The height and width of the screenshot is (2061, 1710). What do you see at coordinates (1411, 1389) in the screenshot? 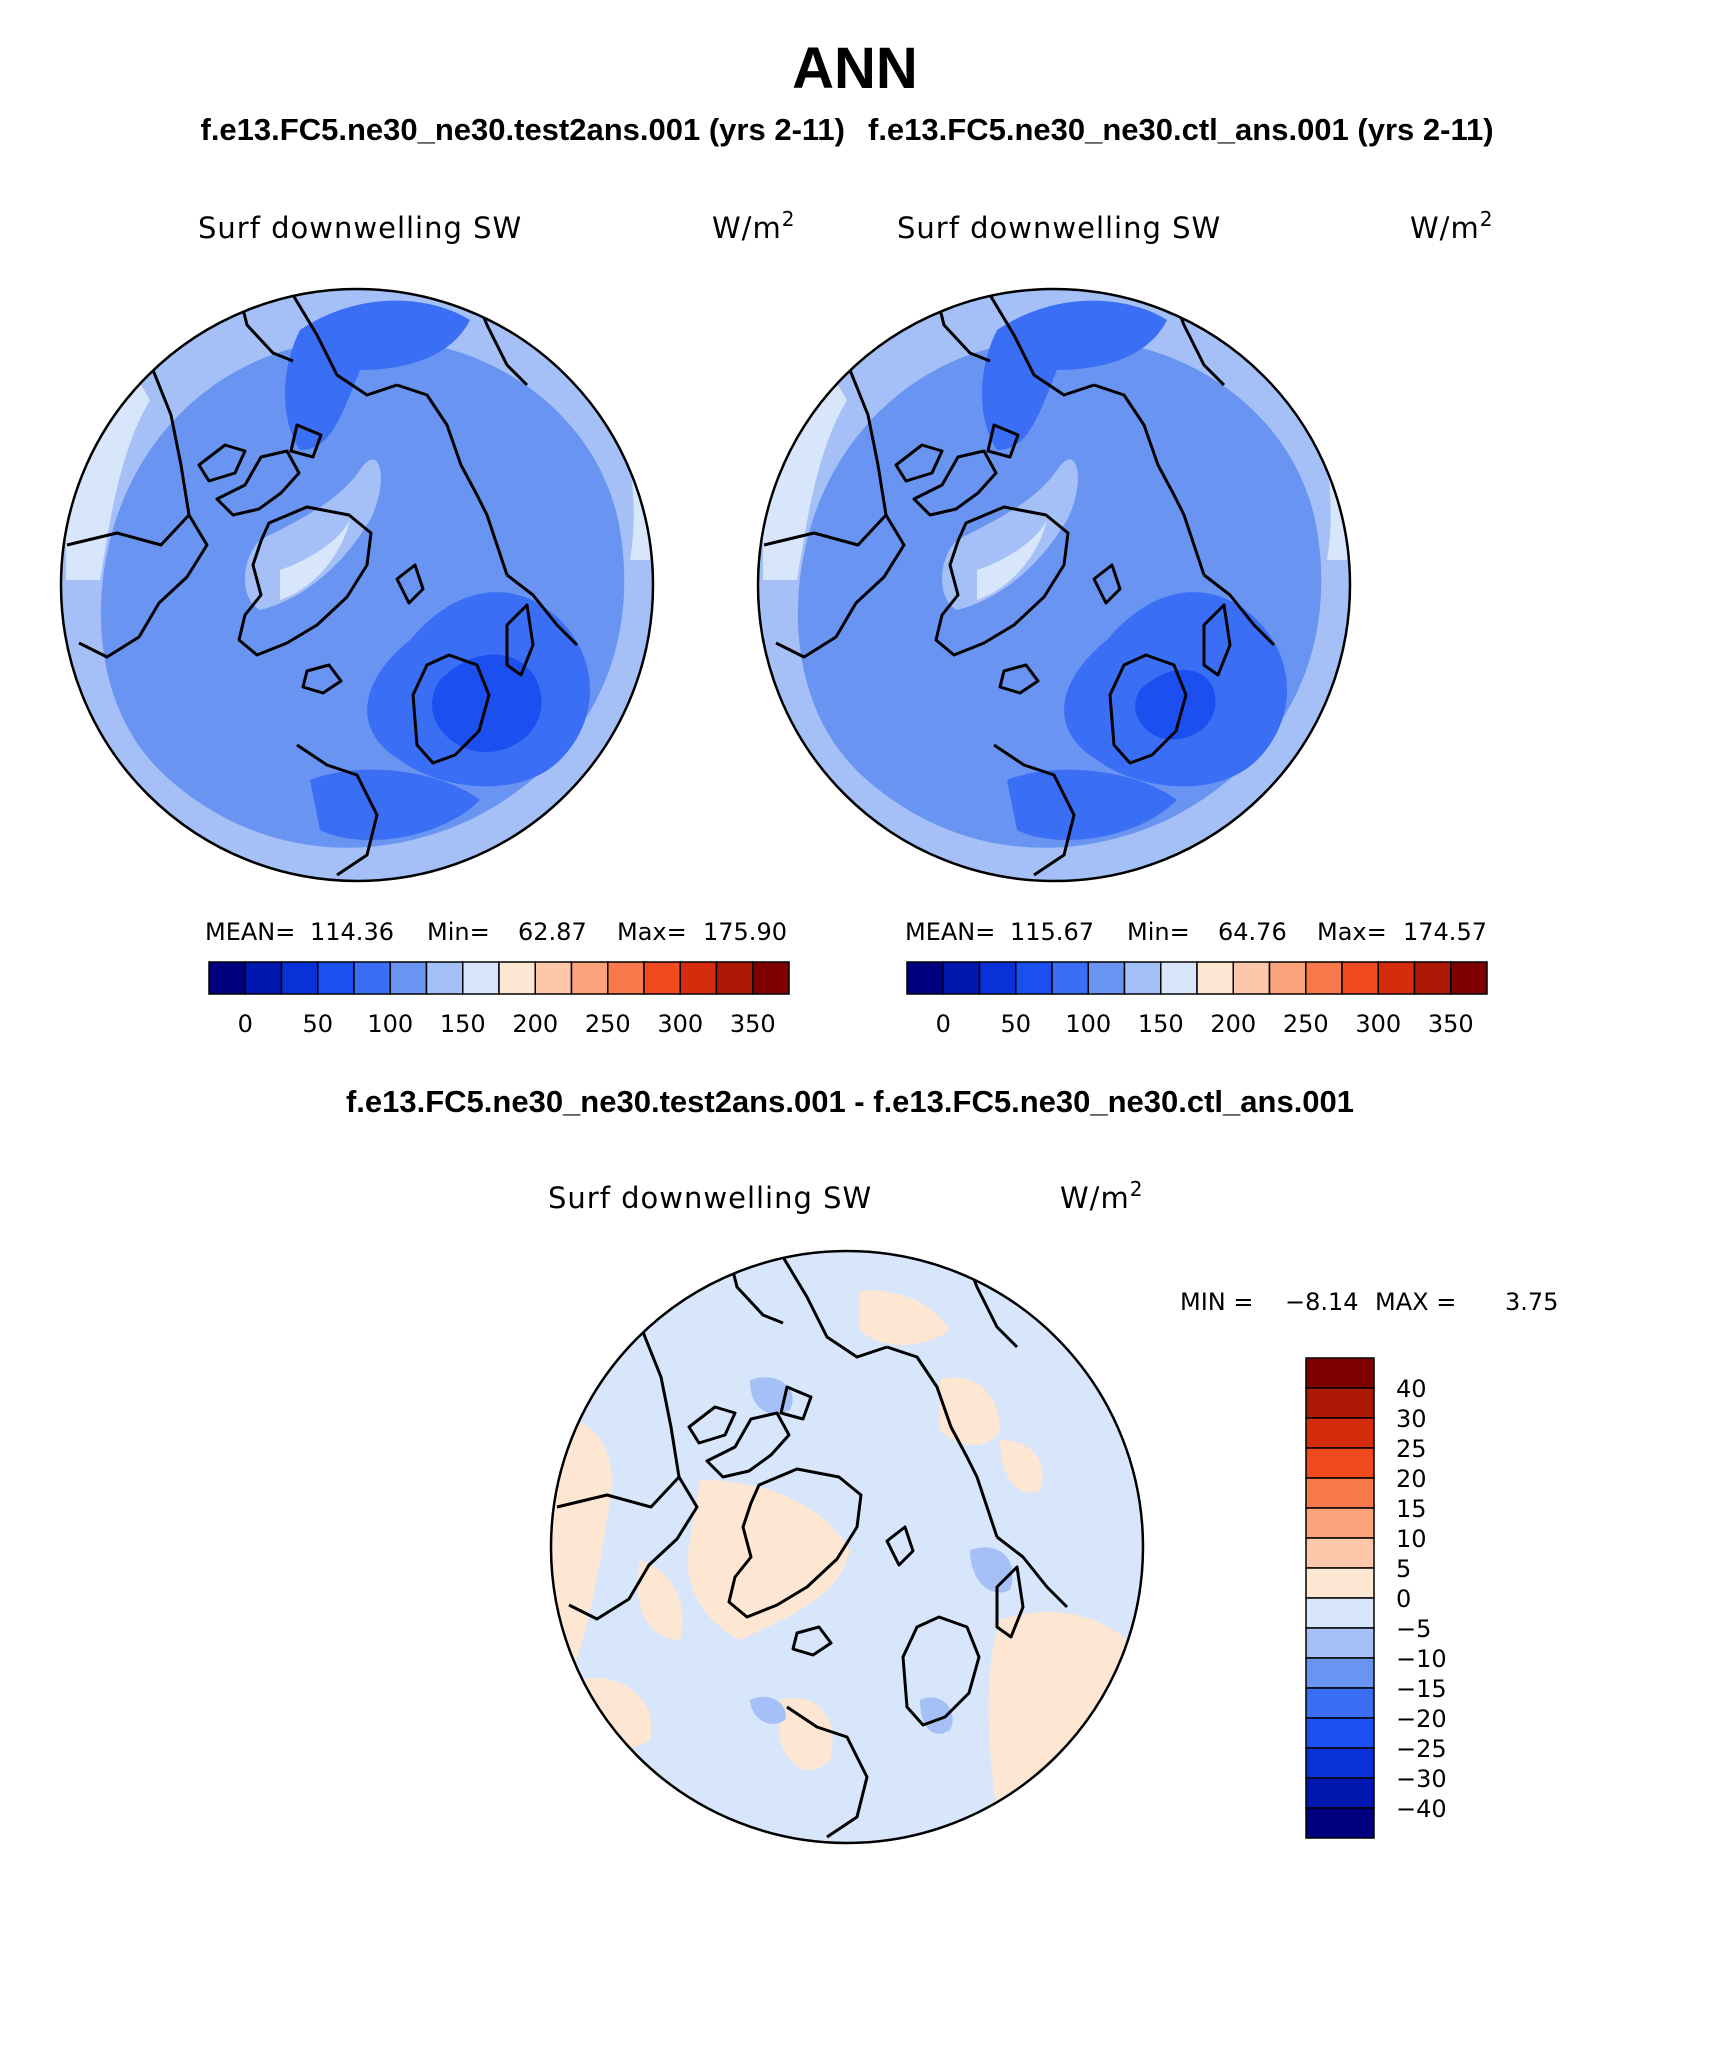
I see `colorbar-tick-label: 40` at bounding box center [1411, 1389].